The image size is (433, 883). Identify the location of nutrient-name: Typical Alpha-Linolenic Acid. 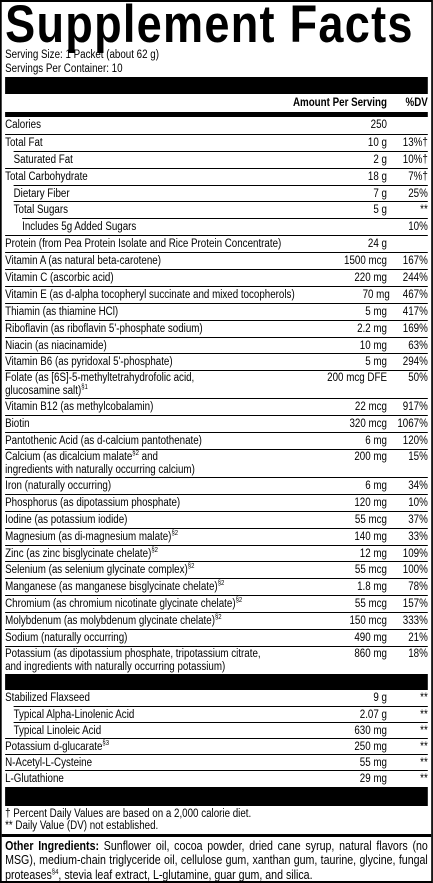
(149, 714).